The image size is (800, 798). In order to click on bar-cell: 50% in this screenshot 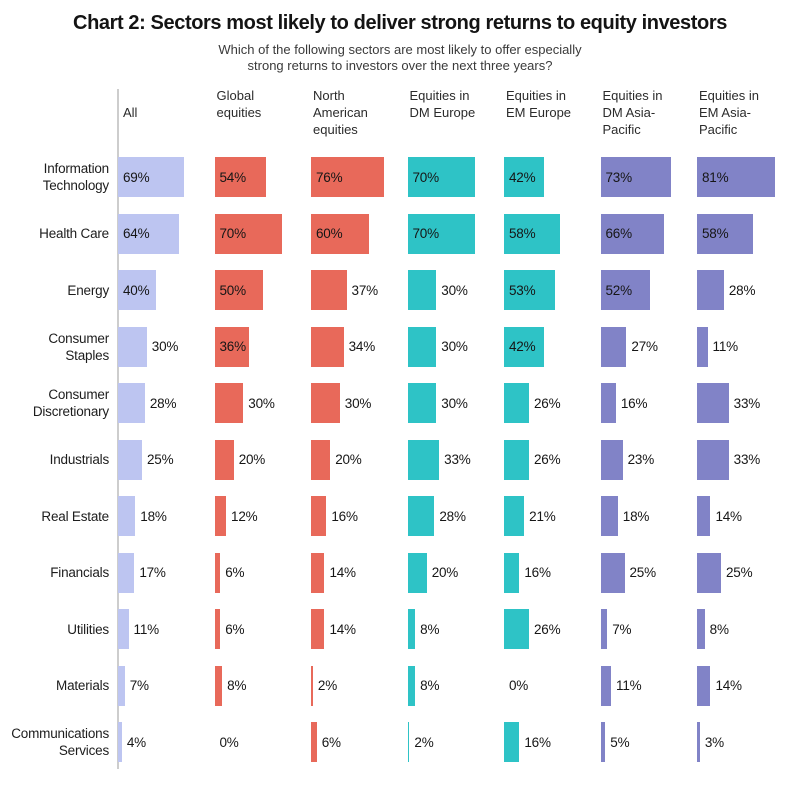, I will do `click(263, 290)`.